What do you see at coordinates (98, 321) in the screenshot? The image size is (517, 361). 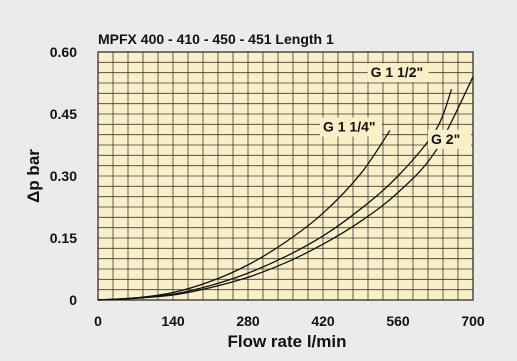 I see `x-tick-label: 0` at bounding box center [98, 321].